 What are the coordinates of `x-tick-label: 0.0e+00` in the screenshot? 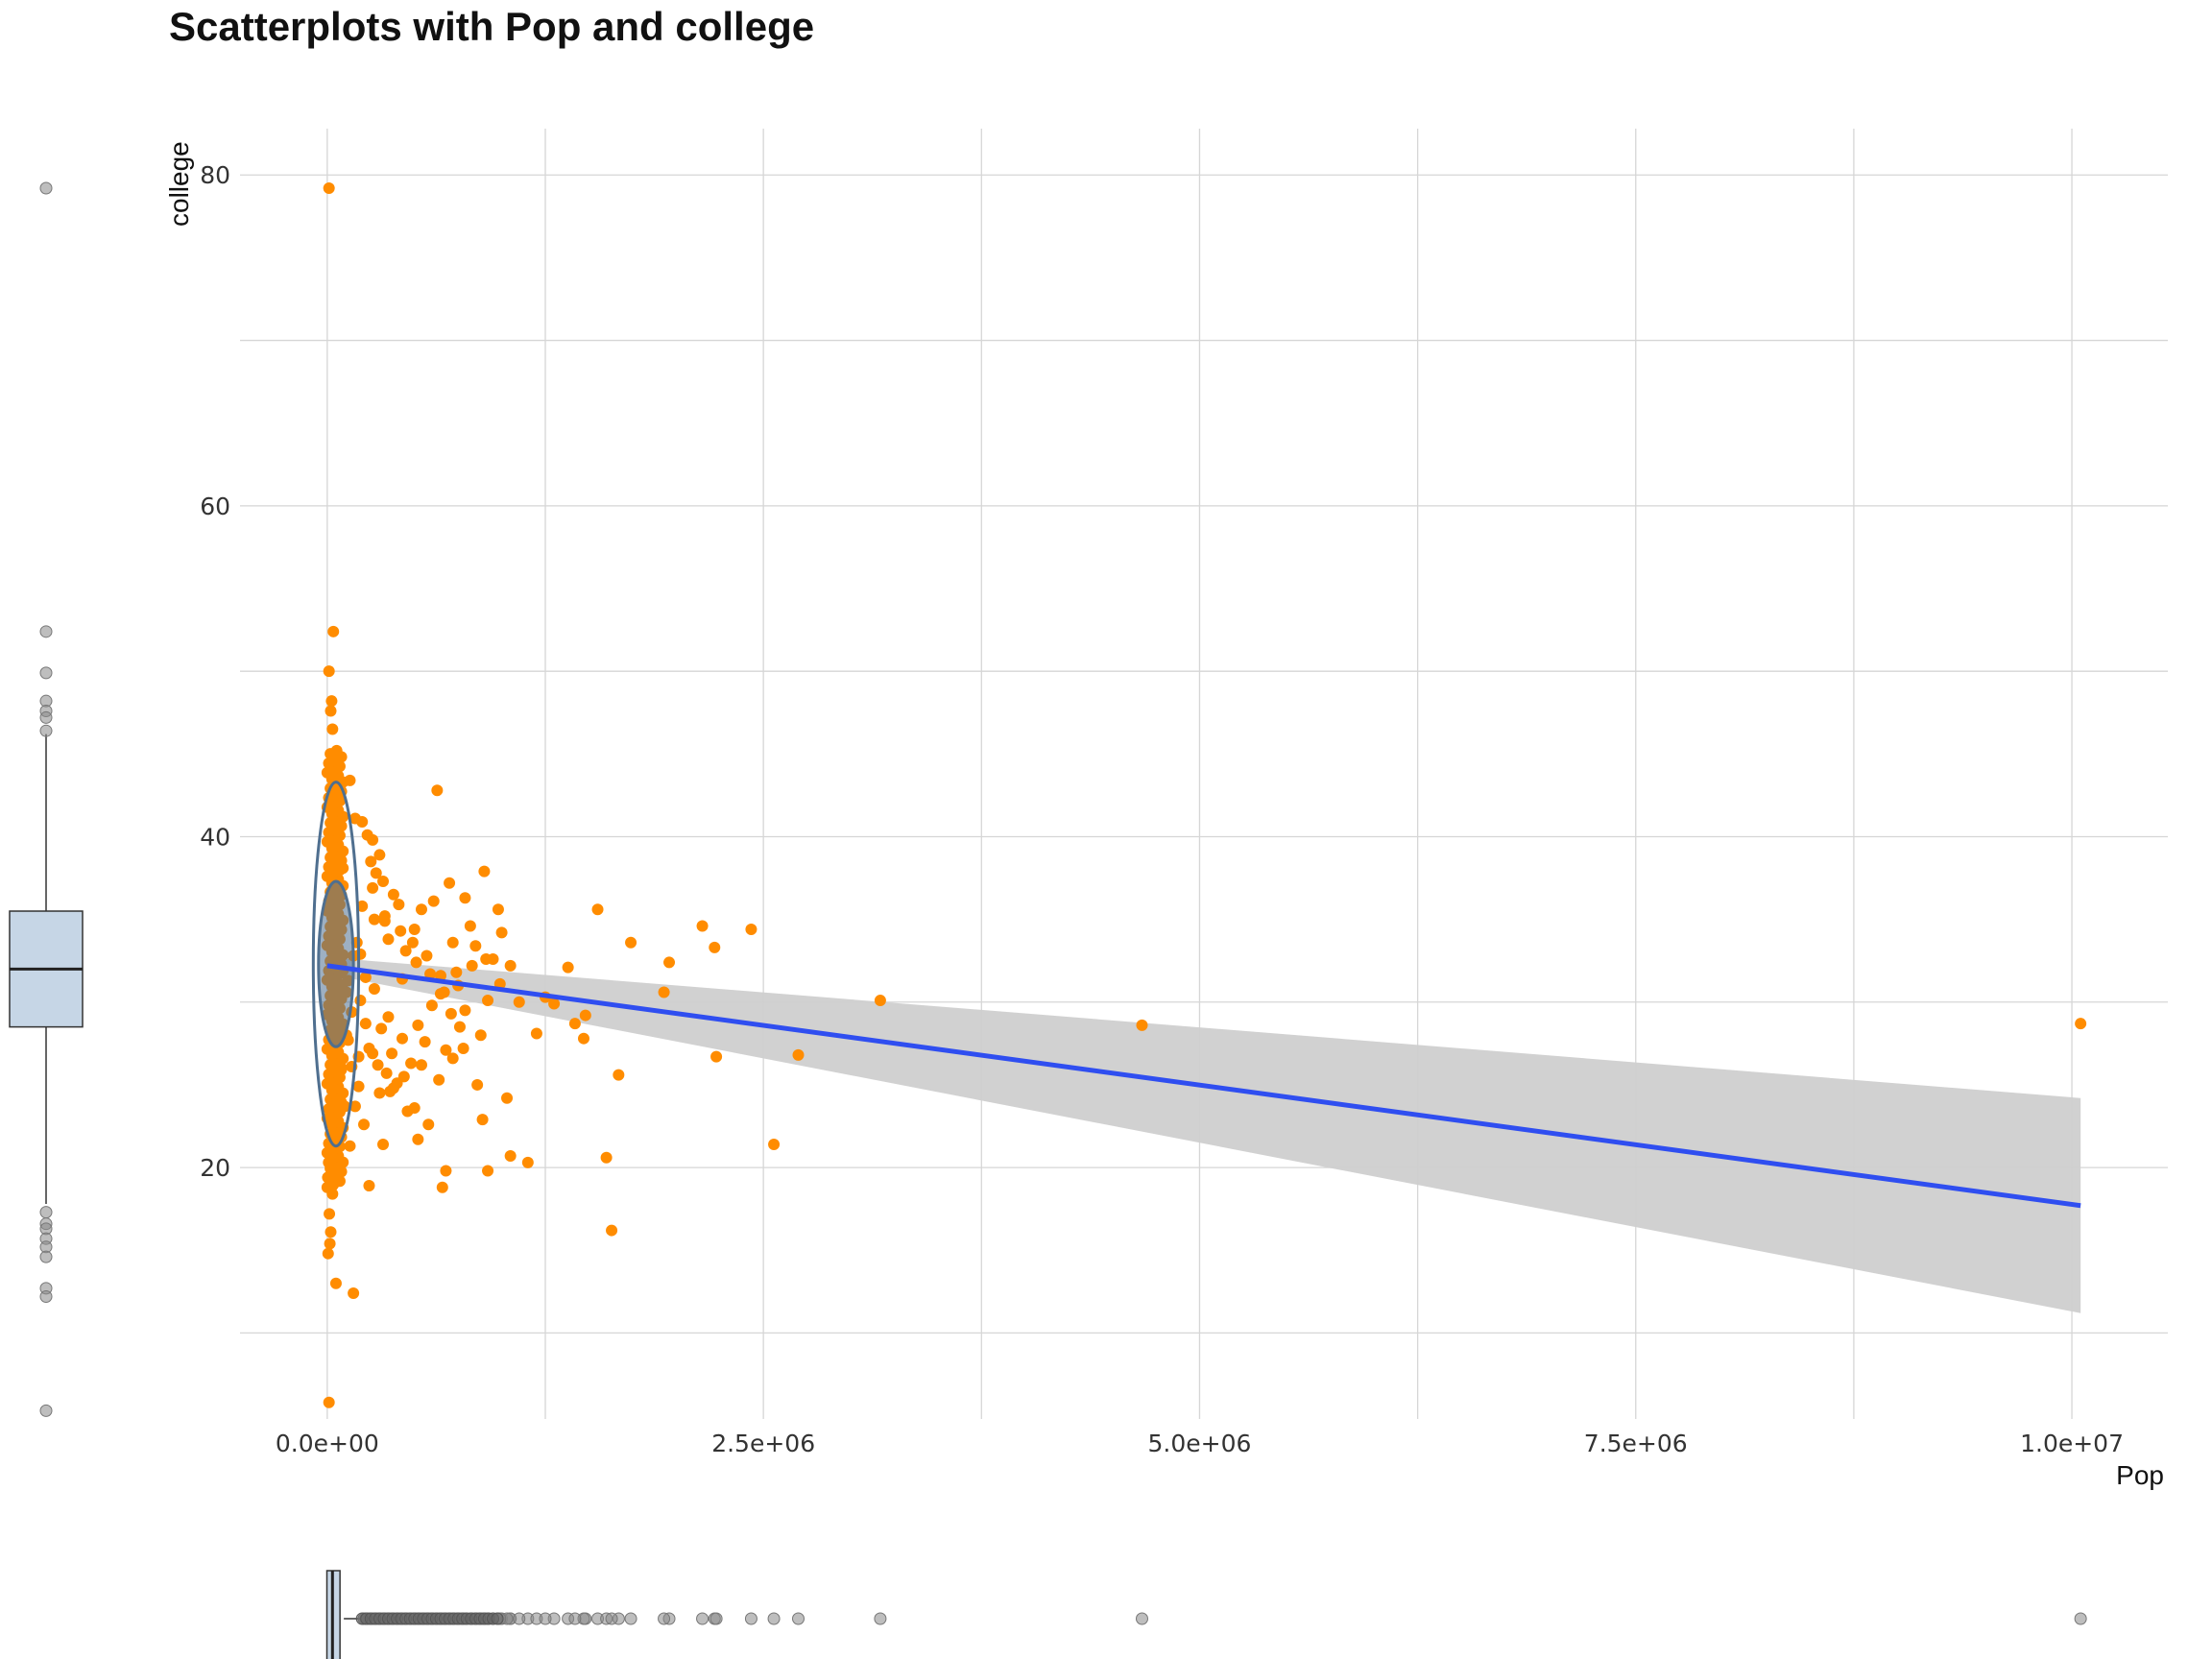 It's located at (327, 1444).